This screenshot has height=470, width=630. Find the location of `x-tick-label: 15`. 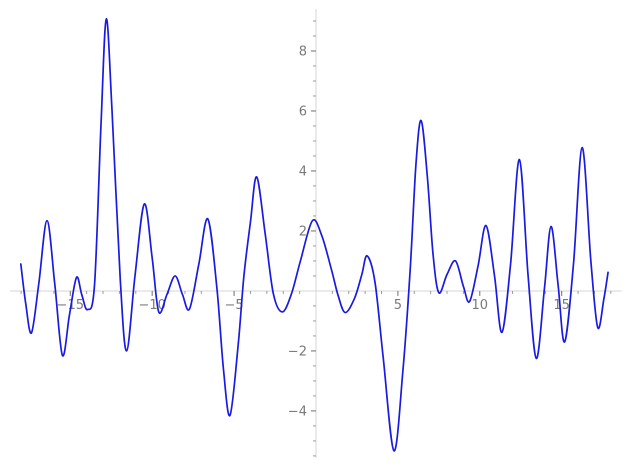

x-tick-label: 15 is located at coordinates (561, 305).